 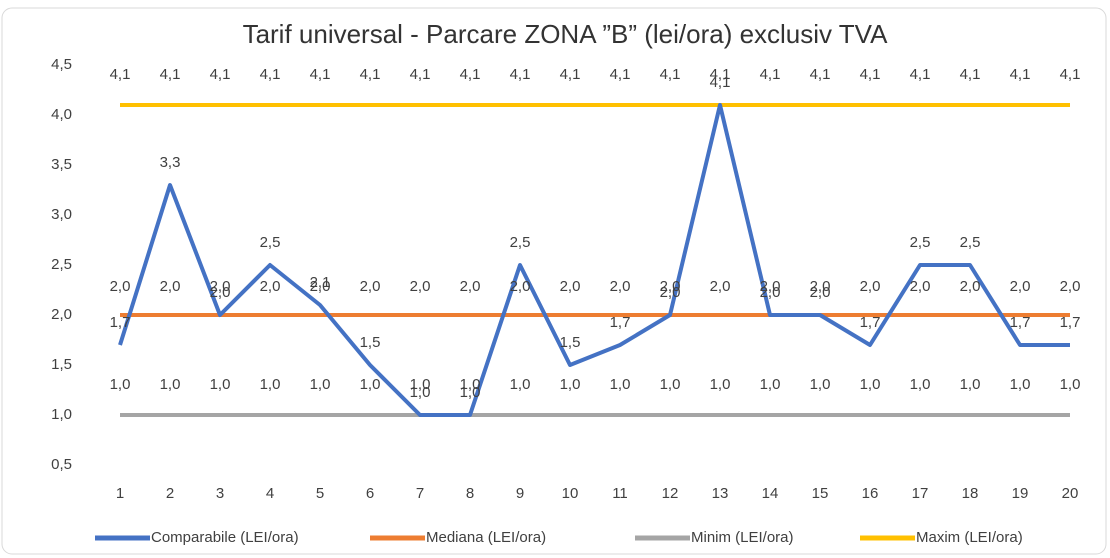 I want to click on x-tick-label: 2, so click(x=170, y=493).